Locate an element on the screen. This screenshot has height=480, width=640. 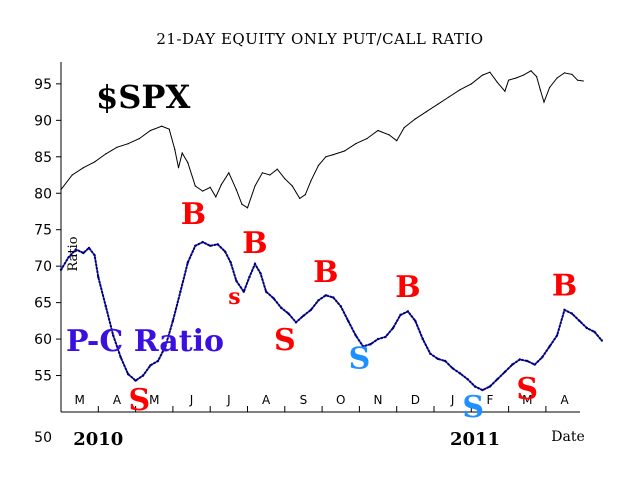
y-axis-ticks: 50 55 60 65 70 75 80 85 90 95 is located at coordinates (47, 261).